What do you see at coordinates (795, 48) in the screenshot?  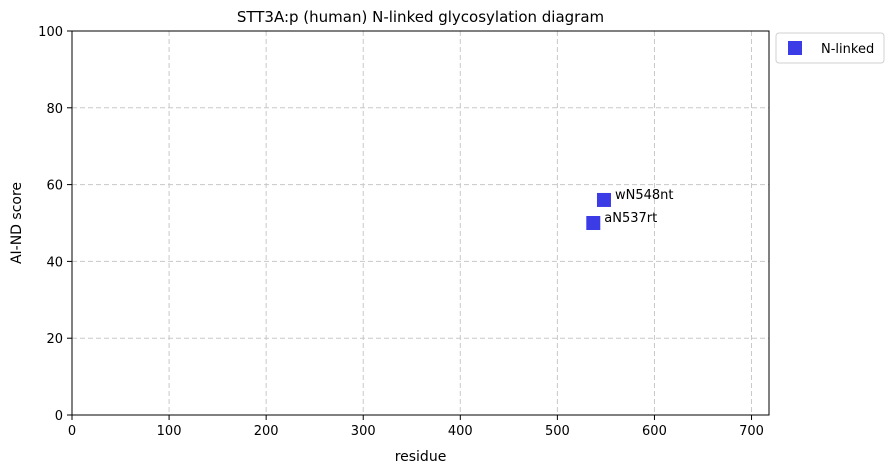 I see `legend-marker` at bounding box center [795, 48].